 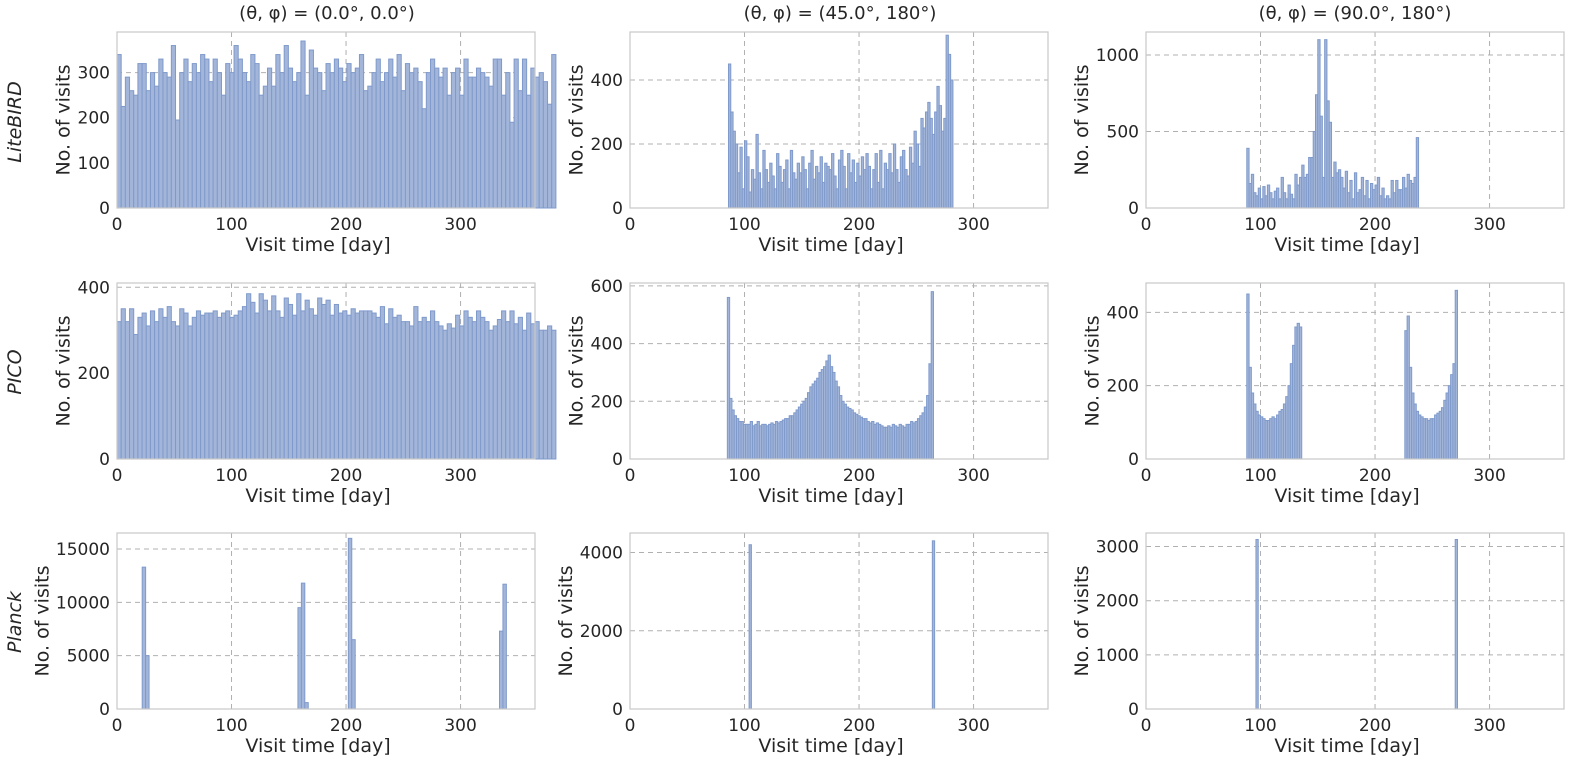 What do you see at coordinates (1123, 132) in the screenshot?
I see `y-tick-label: 500` at bounding box center [1123, 132].